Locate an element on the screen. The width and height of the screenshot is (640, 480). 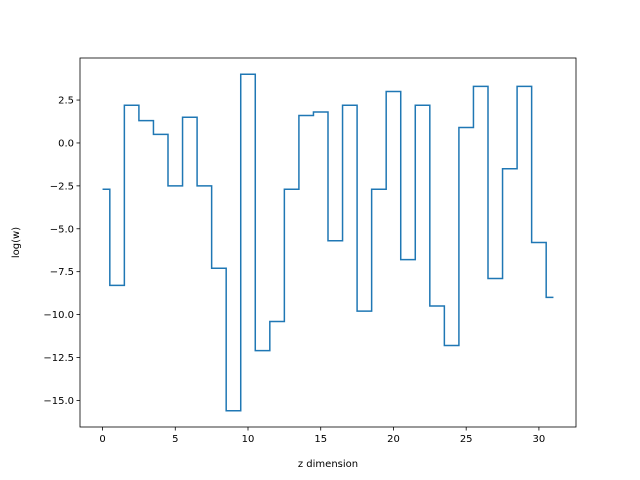
y-tick-label: −2.5 is located at coordinates (62, 186).